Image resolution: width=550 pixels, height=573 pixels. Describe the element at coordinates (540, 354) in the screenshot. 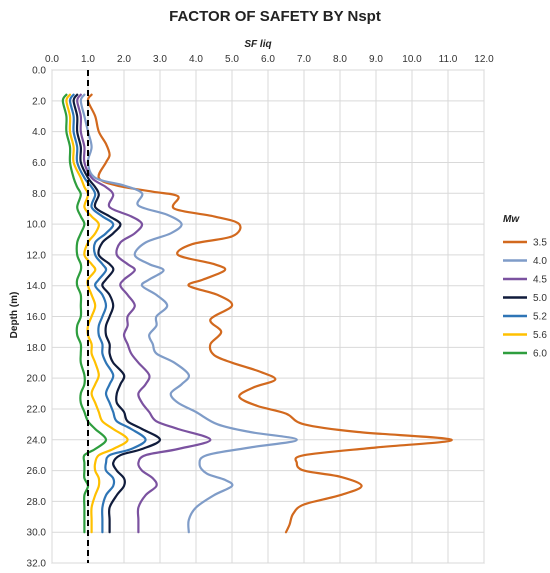

I see `legend-label: 6.0` at that location.